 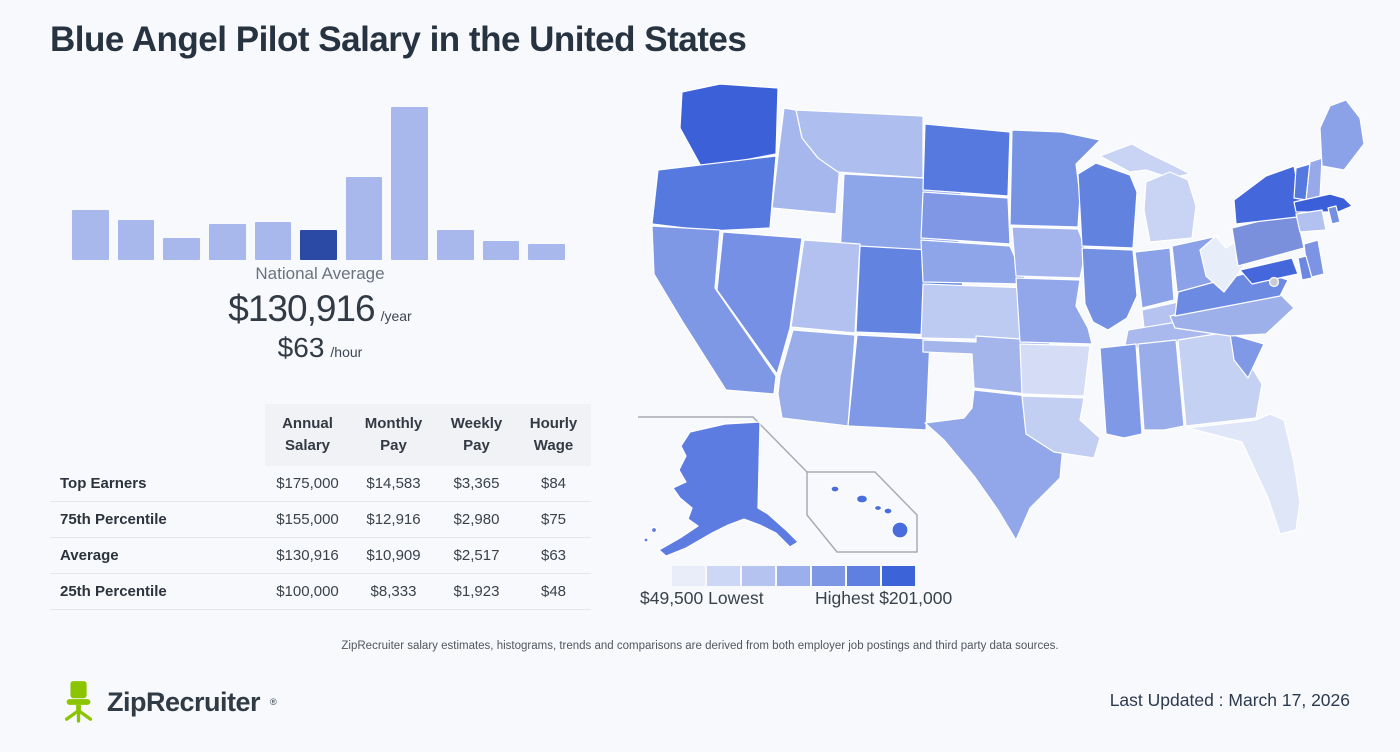 What do you see at coordinates (393, 483) in the screenshot?
I see `cell-value: $14,583` at bounding box center [393, 483].